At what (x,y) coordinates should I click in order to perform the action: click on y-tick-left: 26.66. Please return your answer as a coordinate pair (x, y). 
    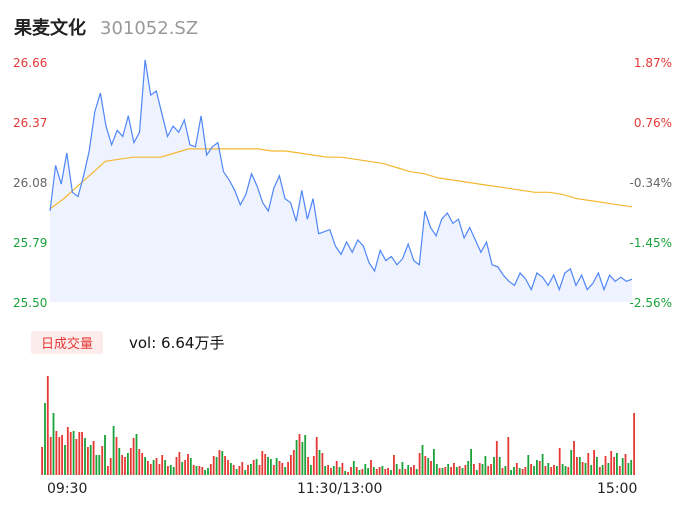
    Looking at the image, I should click on (30, 63).